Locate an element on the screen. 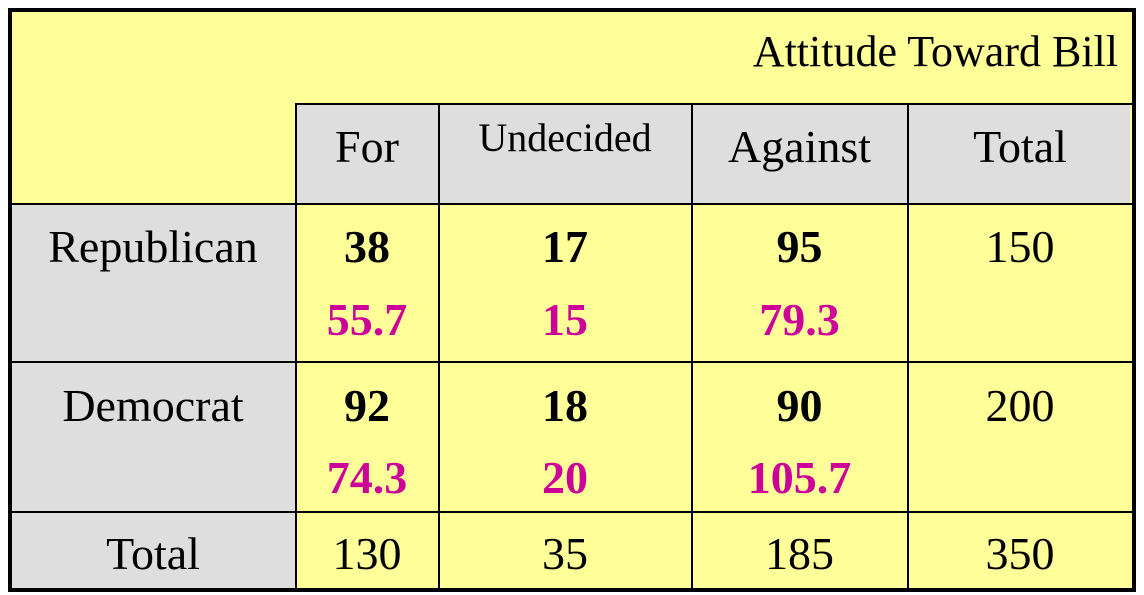  outer-border-right is located at coordinates (1134, 300).